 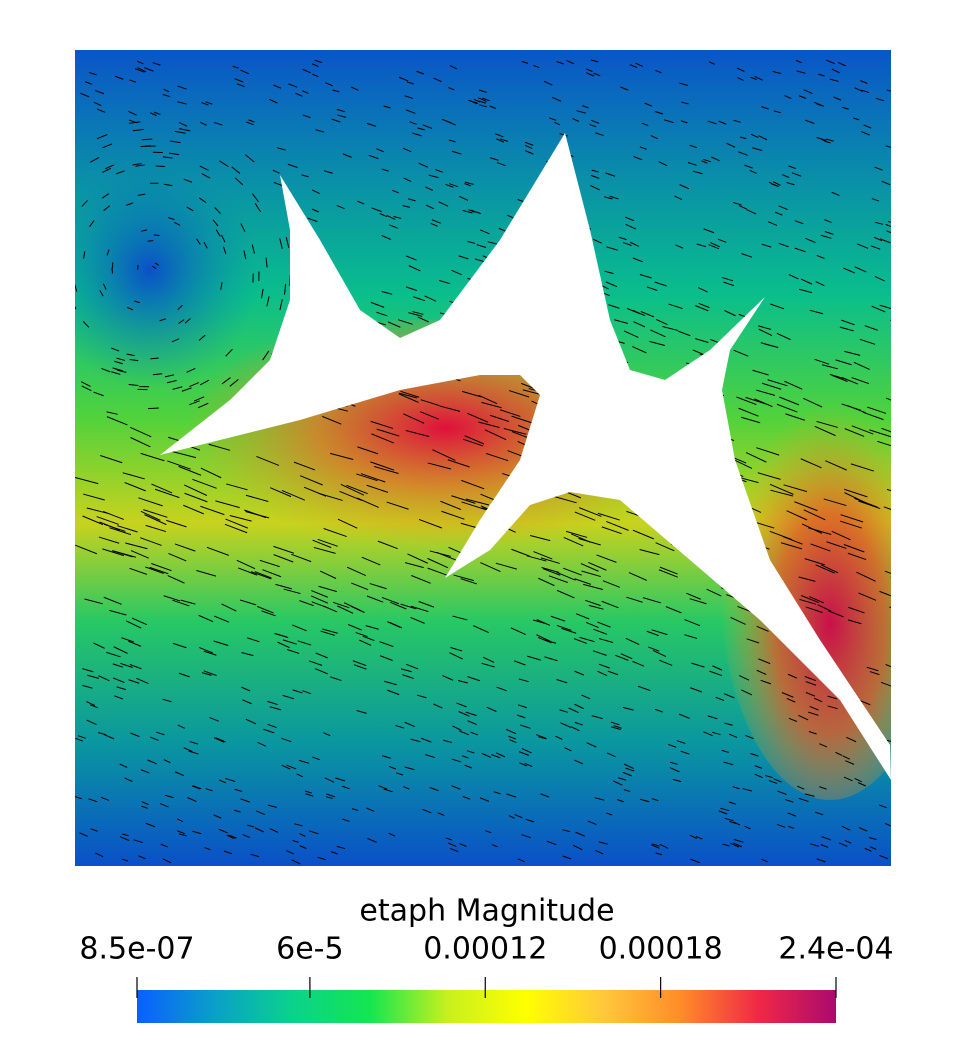 What do you see at coordinates (486, 911) in the screenshot?
I see `colorbar-title: etaph Magnitude` at bounding box center [486, 911].